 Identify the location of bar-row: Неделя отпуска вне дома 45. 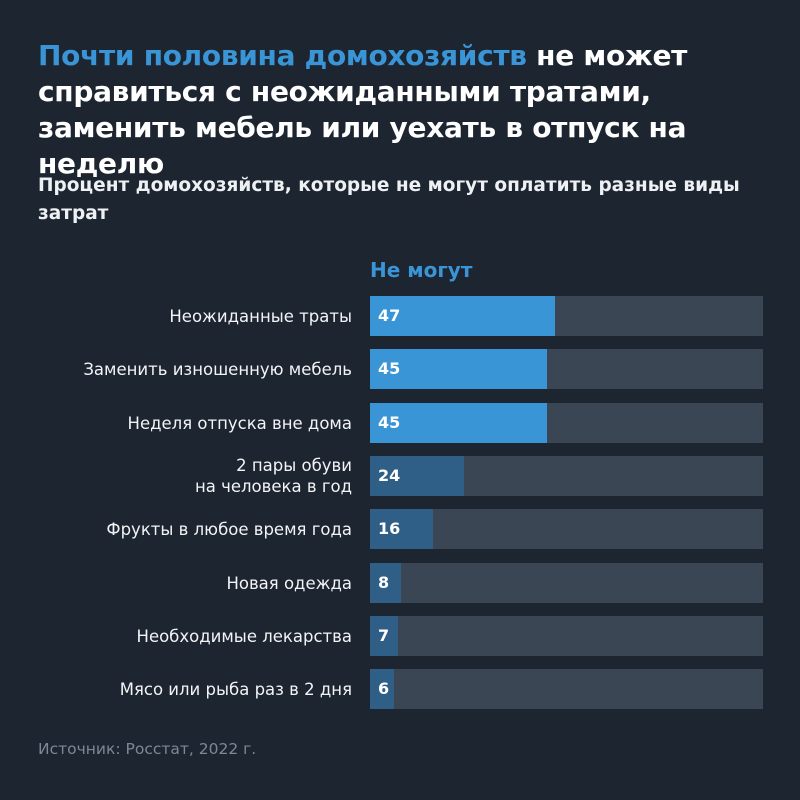
(400, 423).